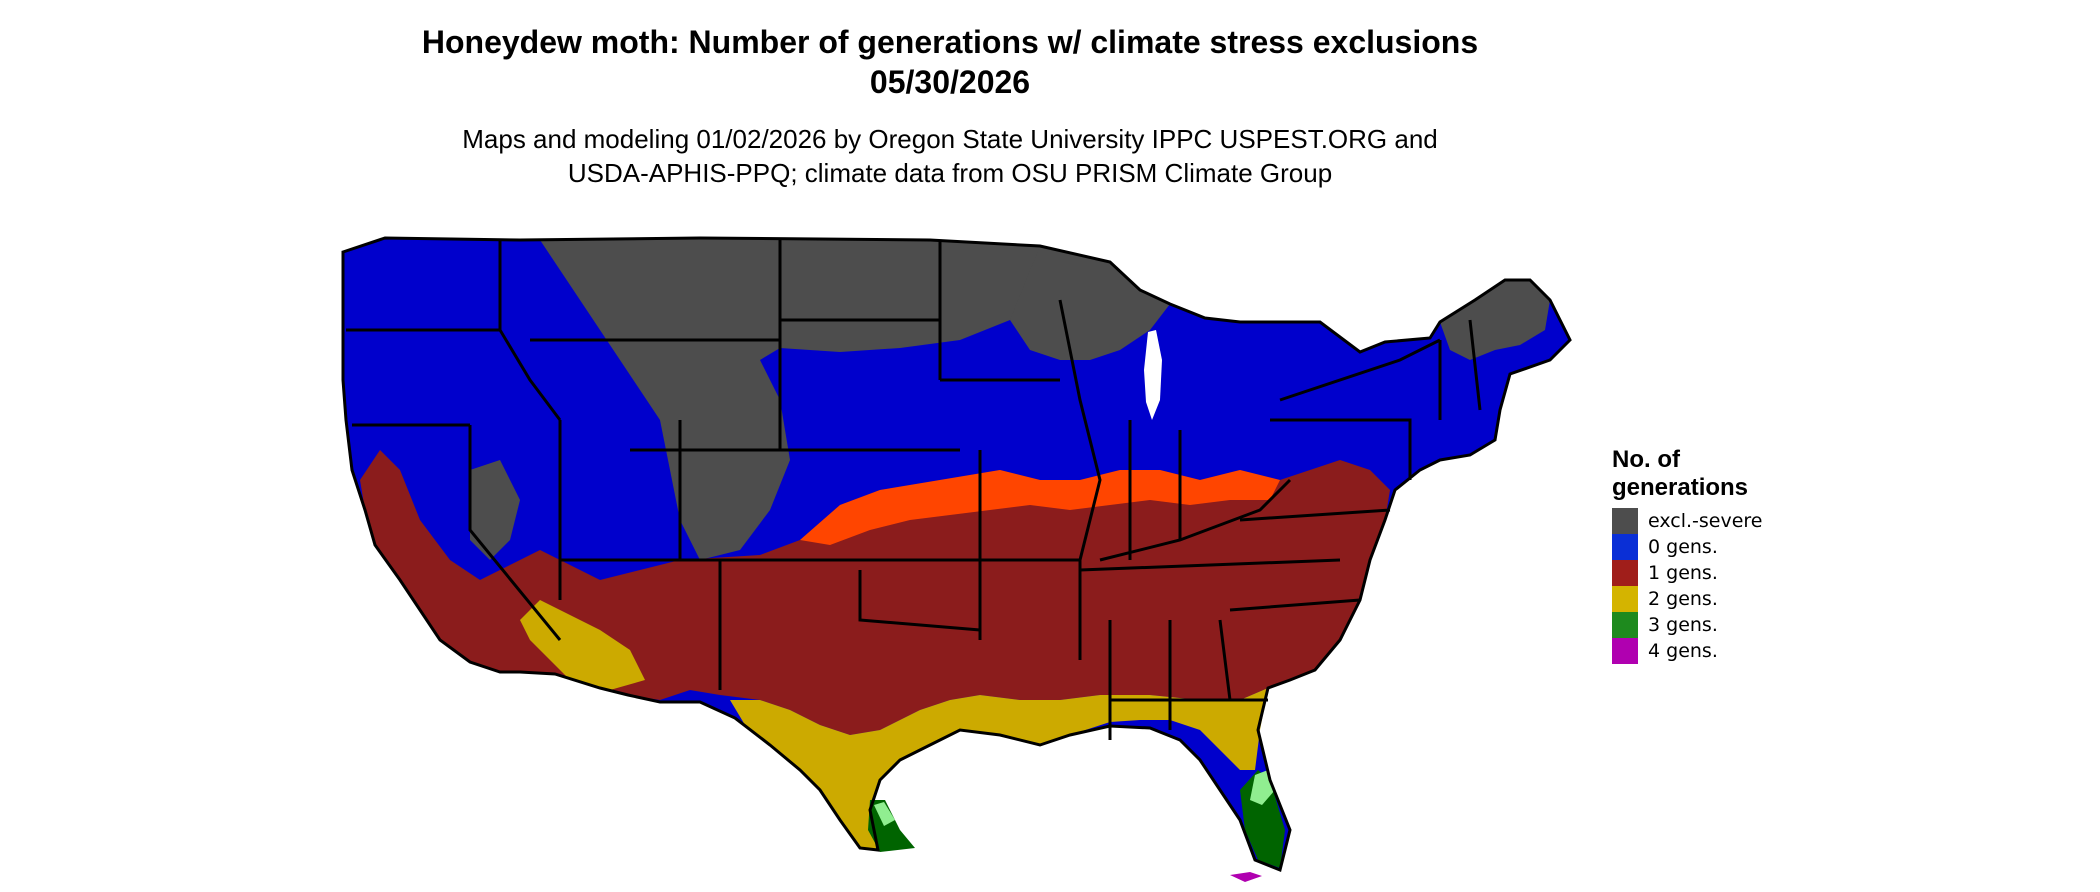  I want to click on border-idaho-montana, so click(530, 330).